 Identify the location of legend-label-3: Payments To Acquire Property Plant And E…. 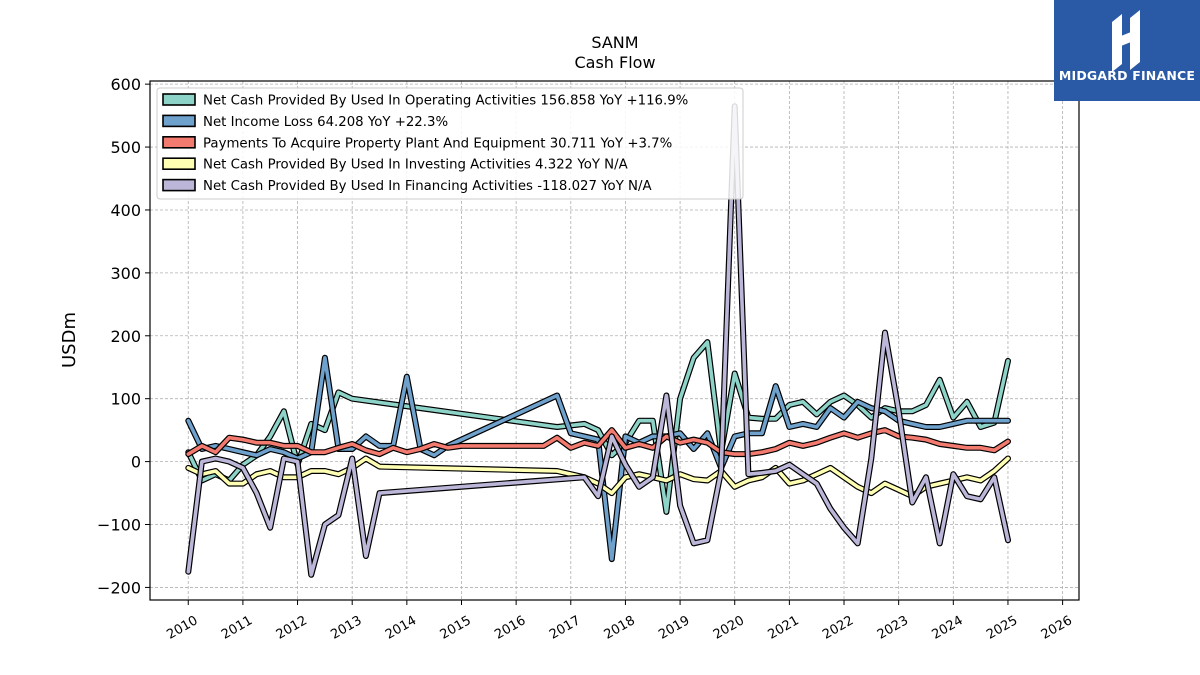
(437, 143).